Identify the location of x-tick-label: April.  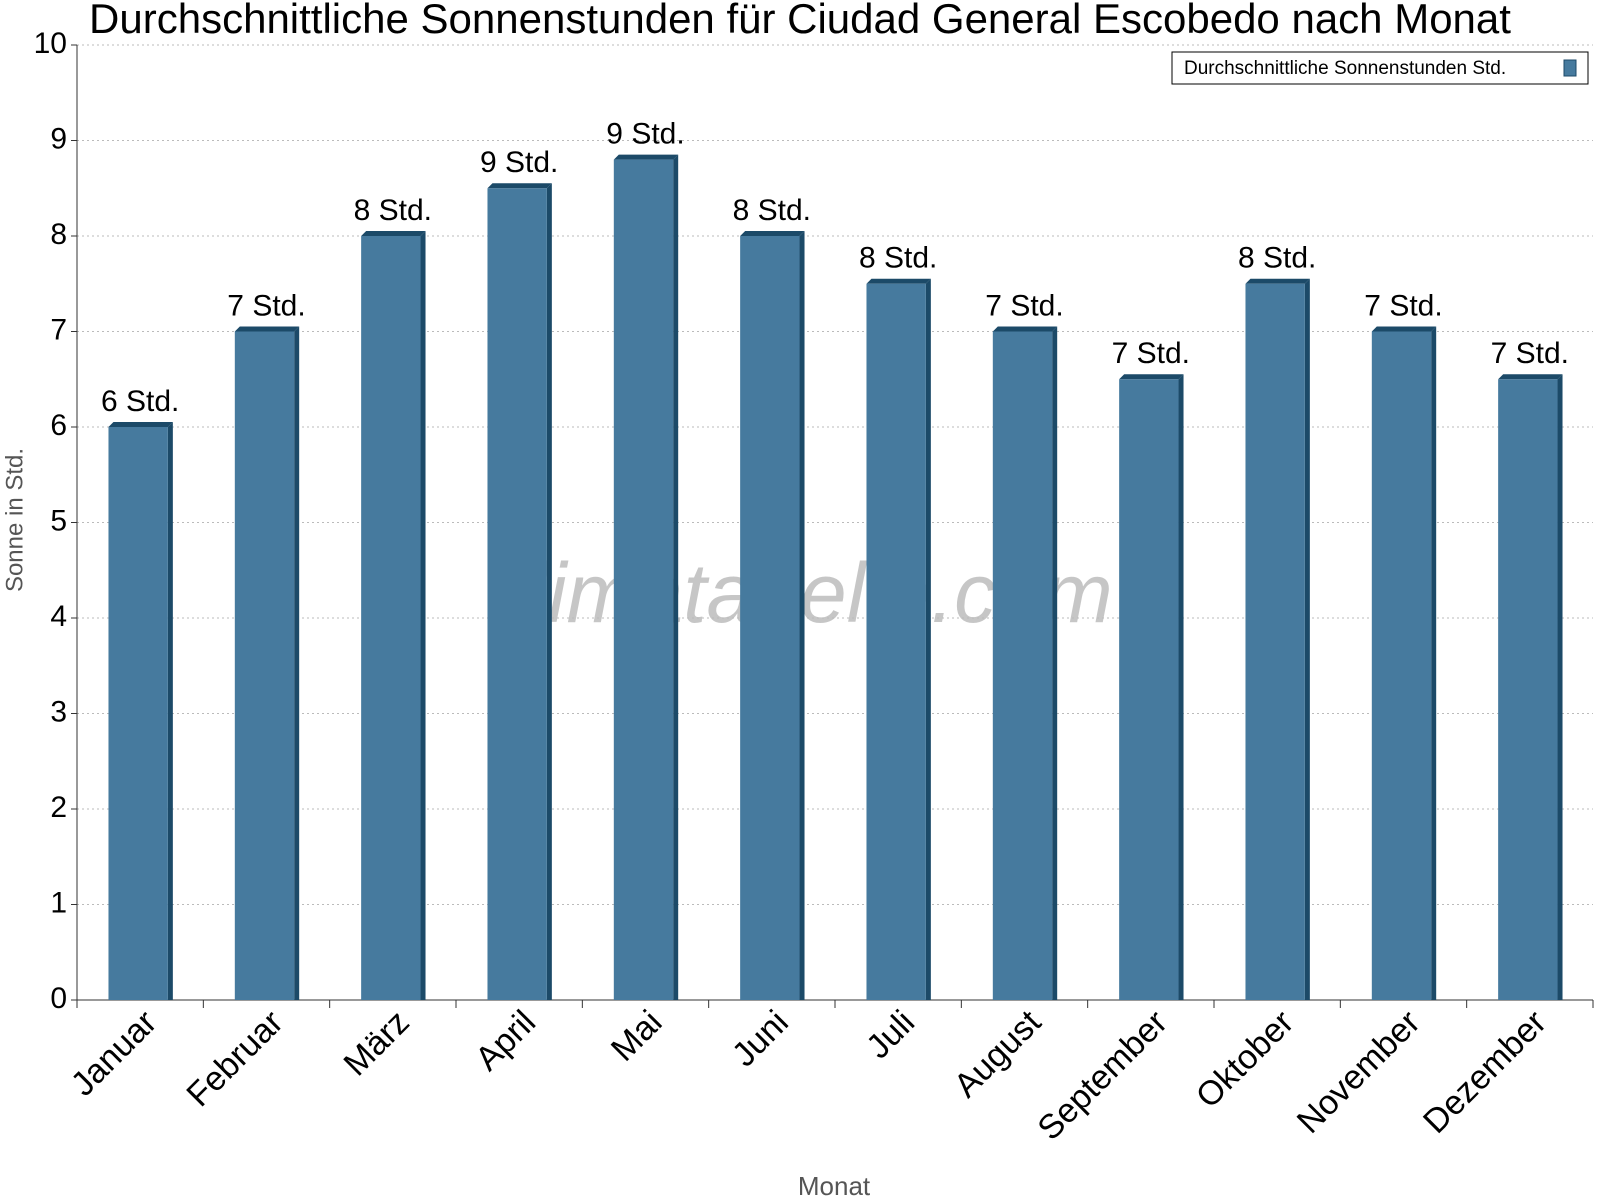
(505, 1040).